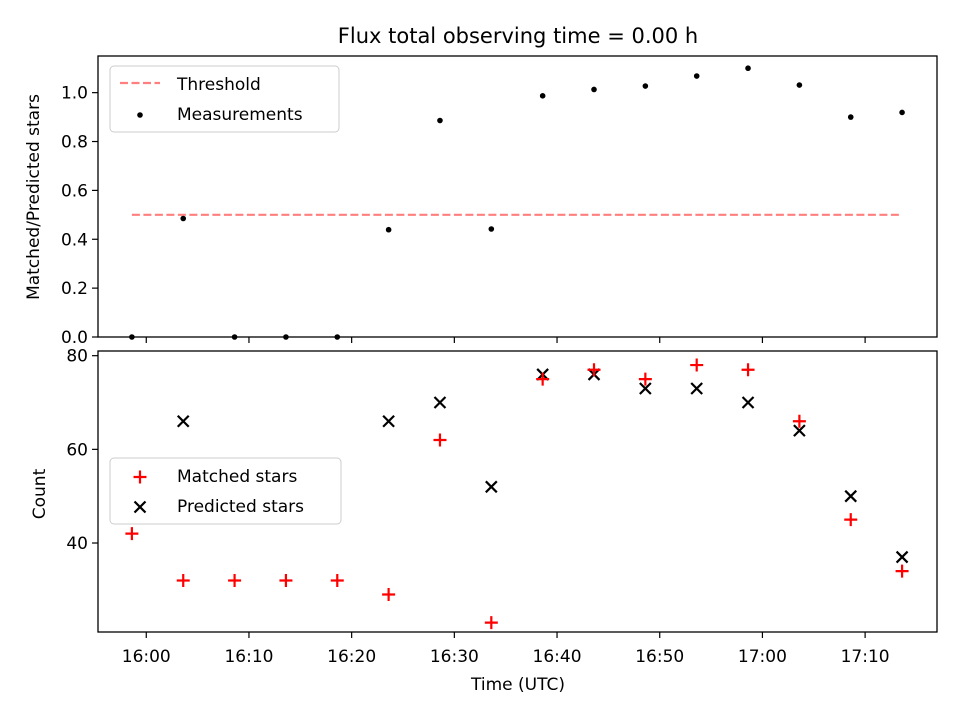 The height and width of the screenshot is (720, 960). I want to click on top-legend: Threshold Measurements, so click(224, 99).